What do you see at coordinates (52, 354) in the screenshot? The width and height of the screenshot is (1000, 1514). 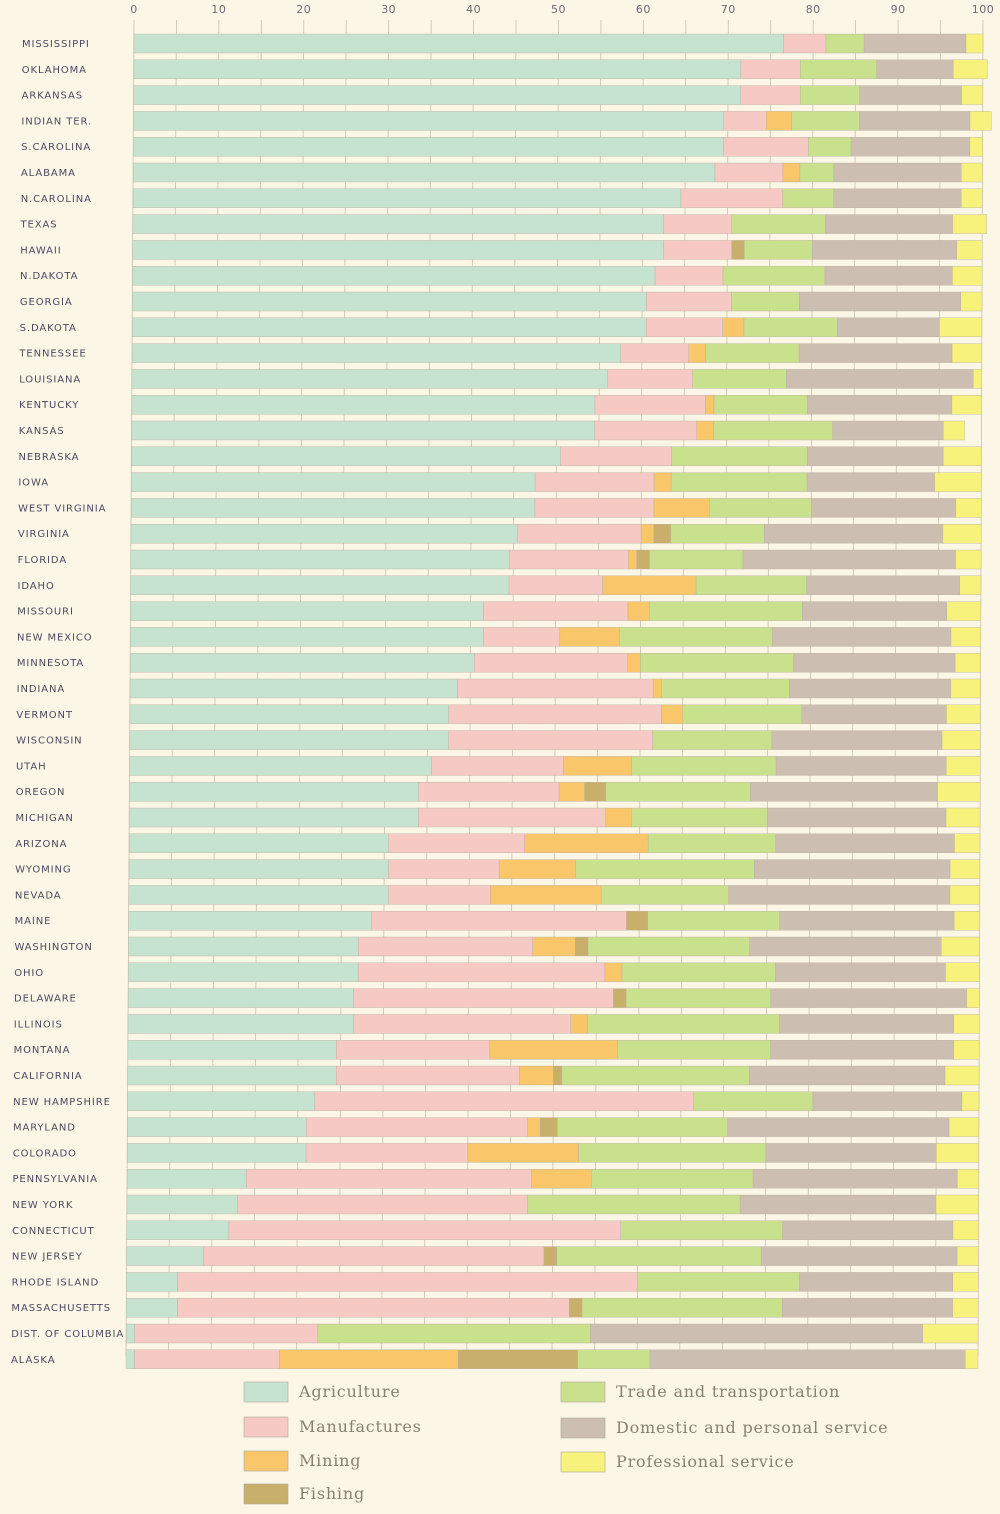 I see `category-label: TENNESSEE` at bounding box center [52, 354].